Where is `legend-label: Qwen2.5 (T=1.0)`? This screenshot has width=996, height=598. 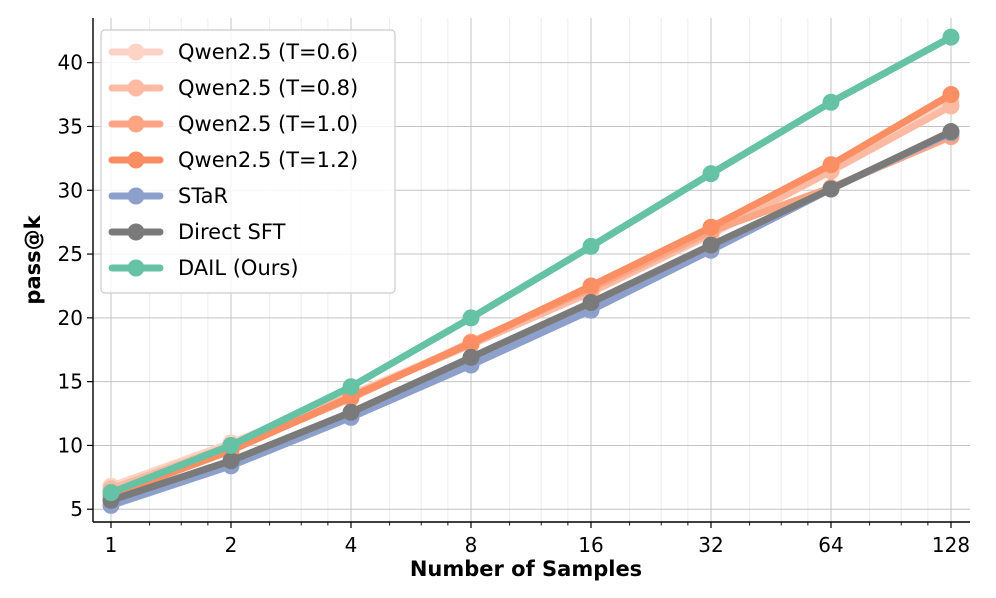
legend-label: Qwen2.5 (T=1.0) is located at coordinates (268, 124).